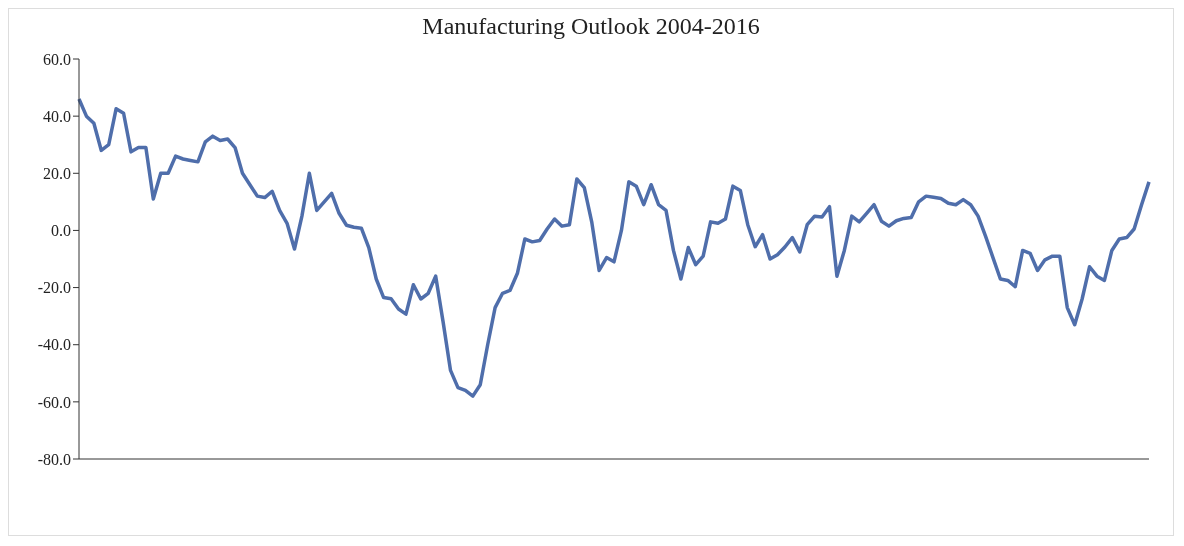 This screenshot has width=1184, height=546. What do you see at coordinates (57, 116) in the screenshot?
I see `y-tick-label: 40.0` at bounding box center [57, 116].